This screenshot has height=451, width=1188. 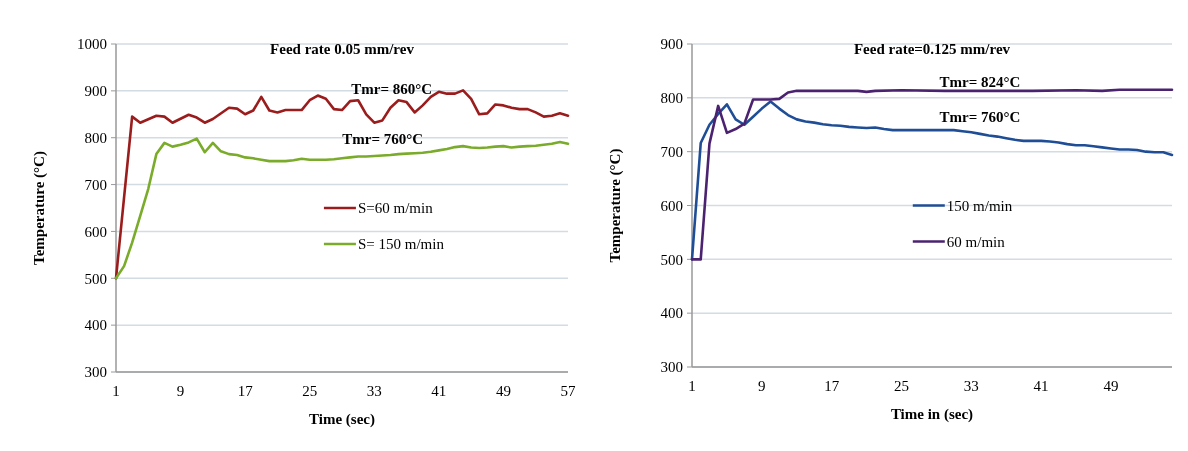 What do you see at coordinates (92, 44) in the screenshot?
I see `y-tick-label: 1000` at bounding box center [92, 44].